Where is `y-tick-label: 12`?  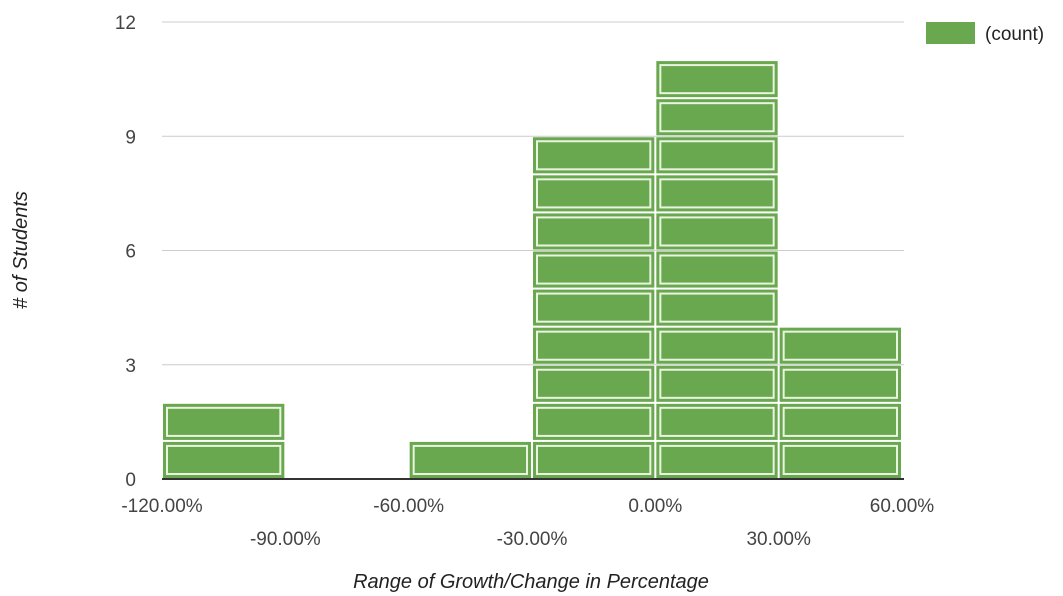
y-tick-label: 12 is located at coordinates (125, 23).